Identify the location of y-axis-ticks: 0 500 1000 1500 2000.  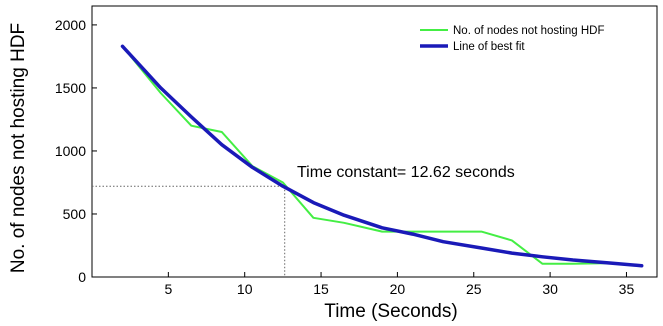
(76, 151).